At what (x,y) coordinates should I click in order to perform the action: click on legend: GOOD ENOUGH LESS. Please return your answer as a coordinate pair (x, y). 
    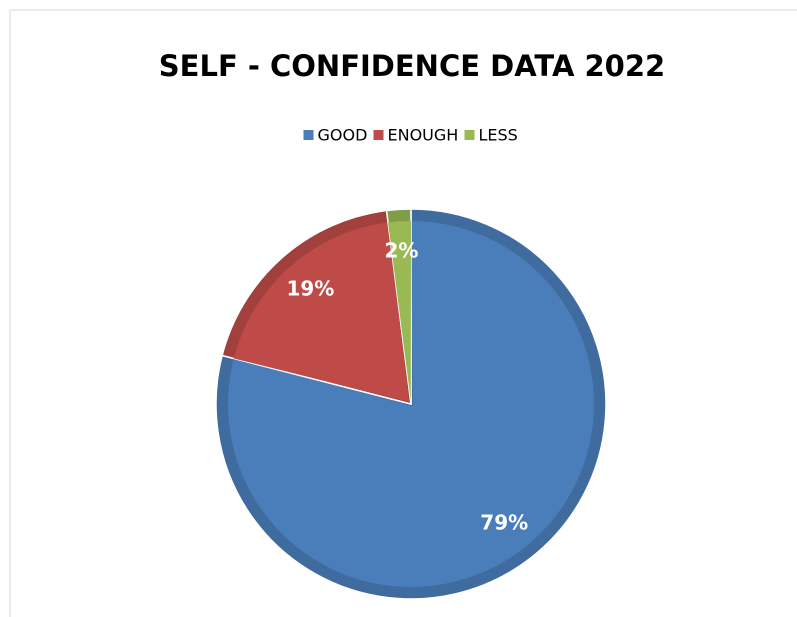
    Looking at the image, I should click on (410, 135).